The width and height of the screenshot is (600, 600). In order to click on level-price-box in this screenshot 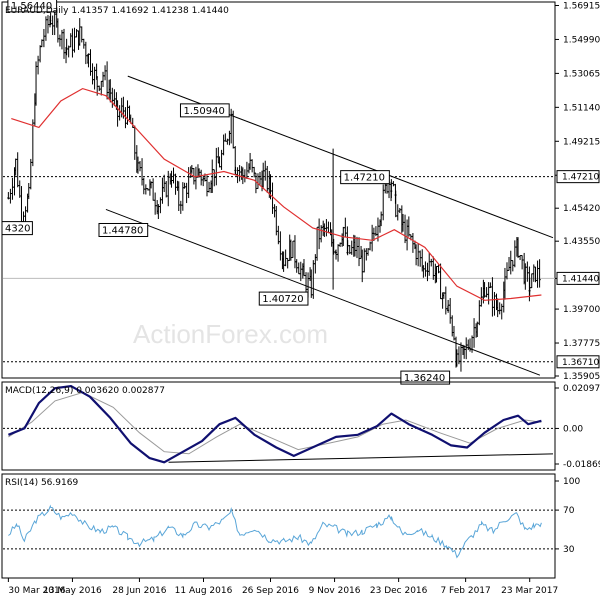, I will do `click(578, 177)`.